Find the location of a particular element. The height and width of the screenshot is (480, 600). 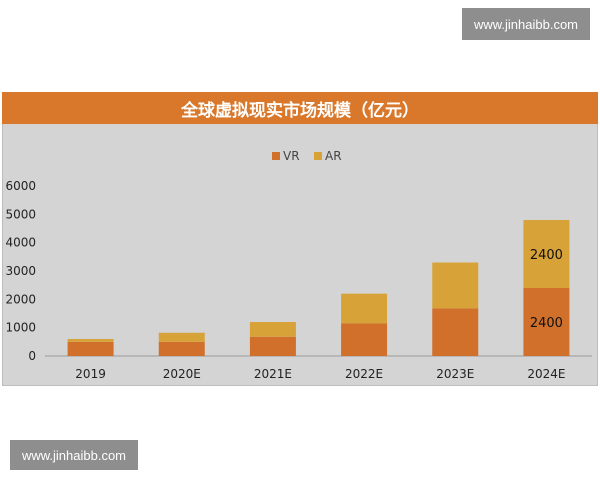

legend-label-ar: AR is located at coordinates (333, 156).